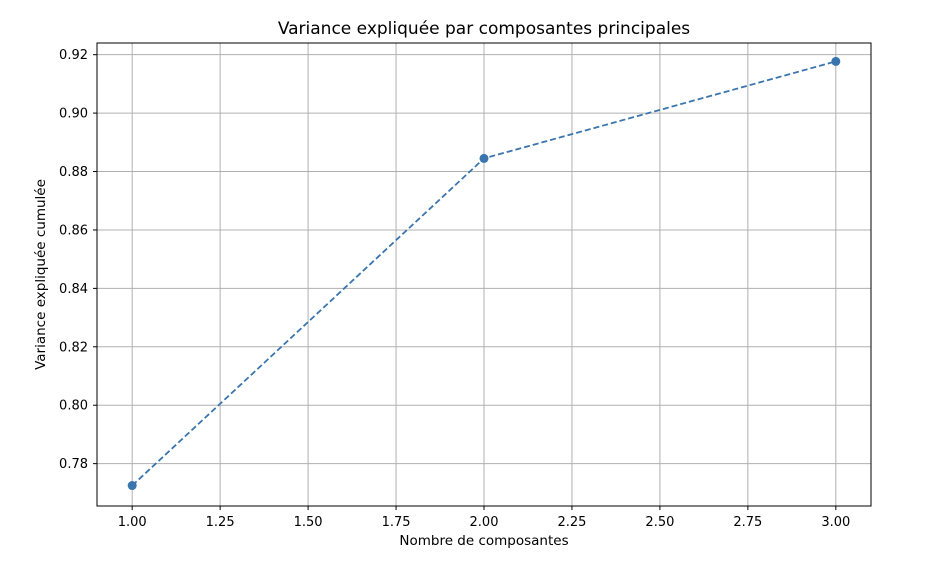 The width and height of the screenshot is (926, 572). I want to click on y-tick-label: 0.84, so click(73, 289).